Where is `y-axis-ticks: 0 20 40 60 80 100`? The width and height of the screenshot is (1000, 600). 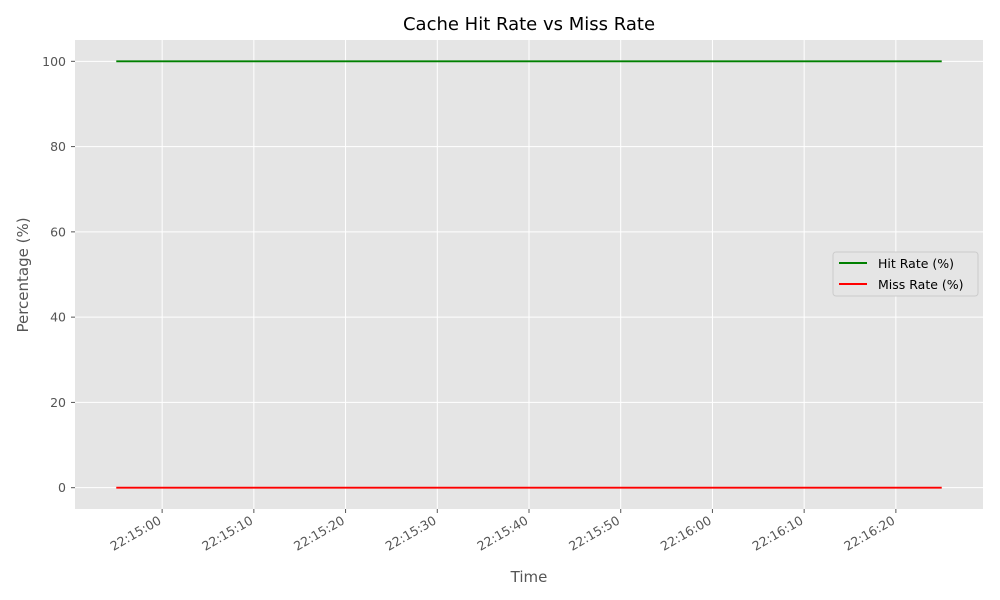
y-axis-ticks: 0 20 40 60 80 100 is located at coordinates (58, 274).